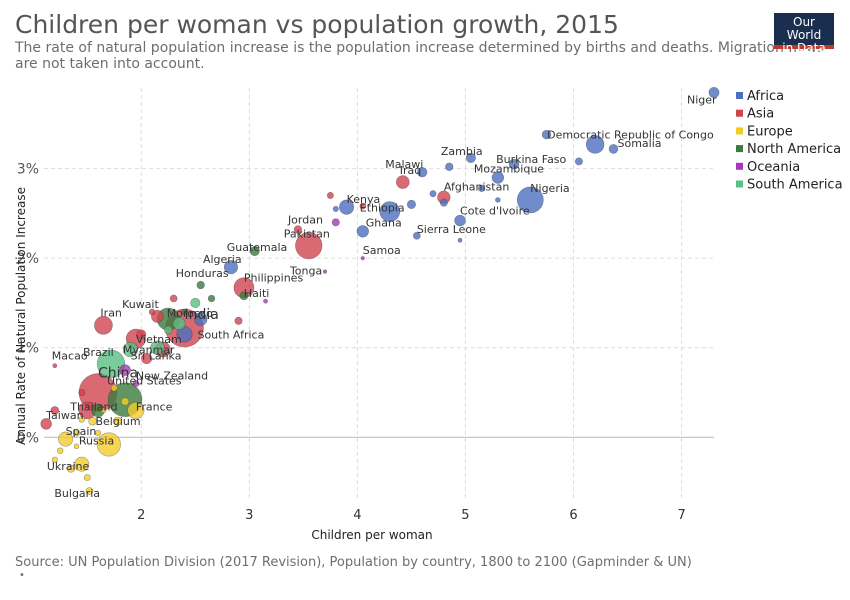 The image size is (850, 600). What do you see at coordinates (81, 431) in the screenshot?
I see `point-label: Spain` at bounding box center [81, 431].